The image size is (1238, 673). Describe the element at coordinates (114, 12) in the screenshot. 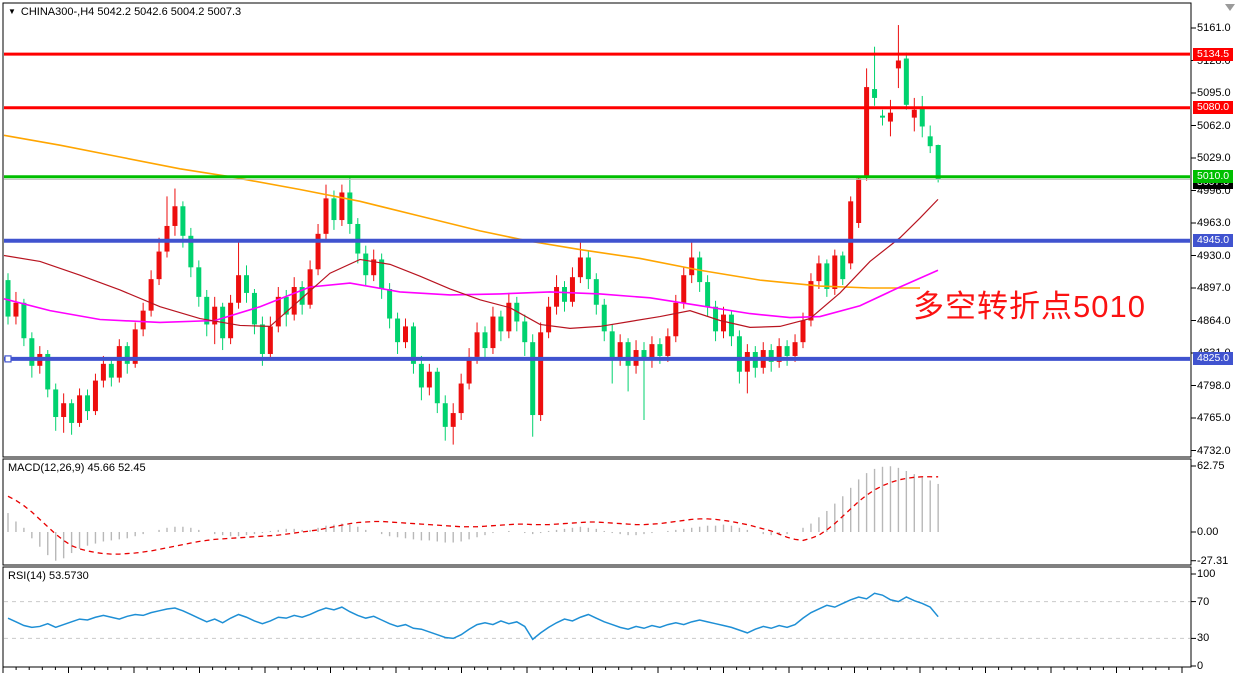

I see `ohlc-open: 5042.2` at that location.